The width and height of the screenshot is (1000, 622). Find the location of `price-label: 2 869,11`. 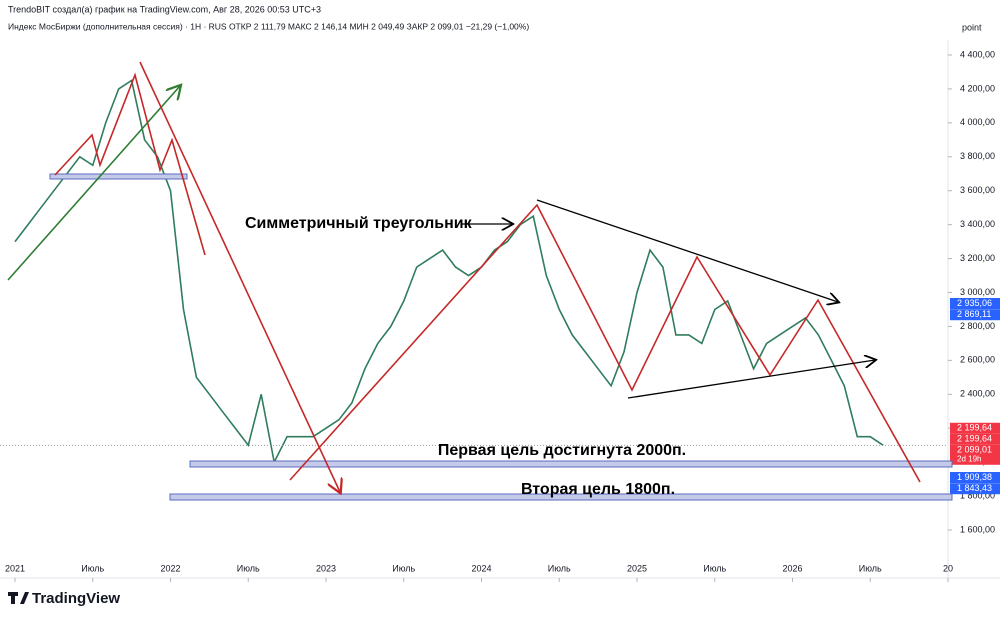

price-label: 2 869,11 is located at coordinates (974, 314).